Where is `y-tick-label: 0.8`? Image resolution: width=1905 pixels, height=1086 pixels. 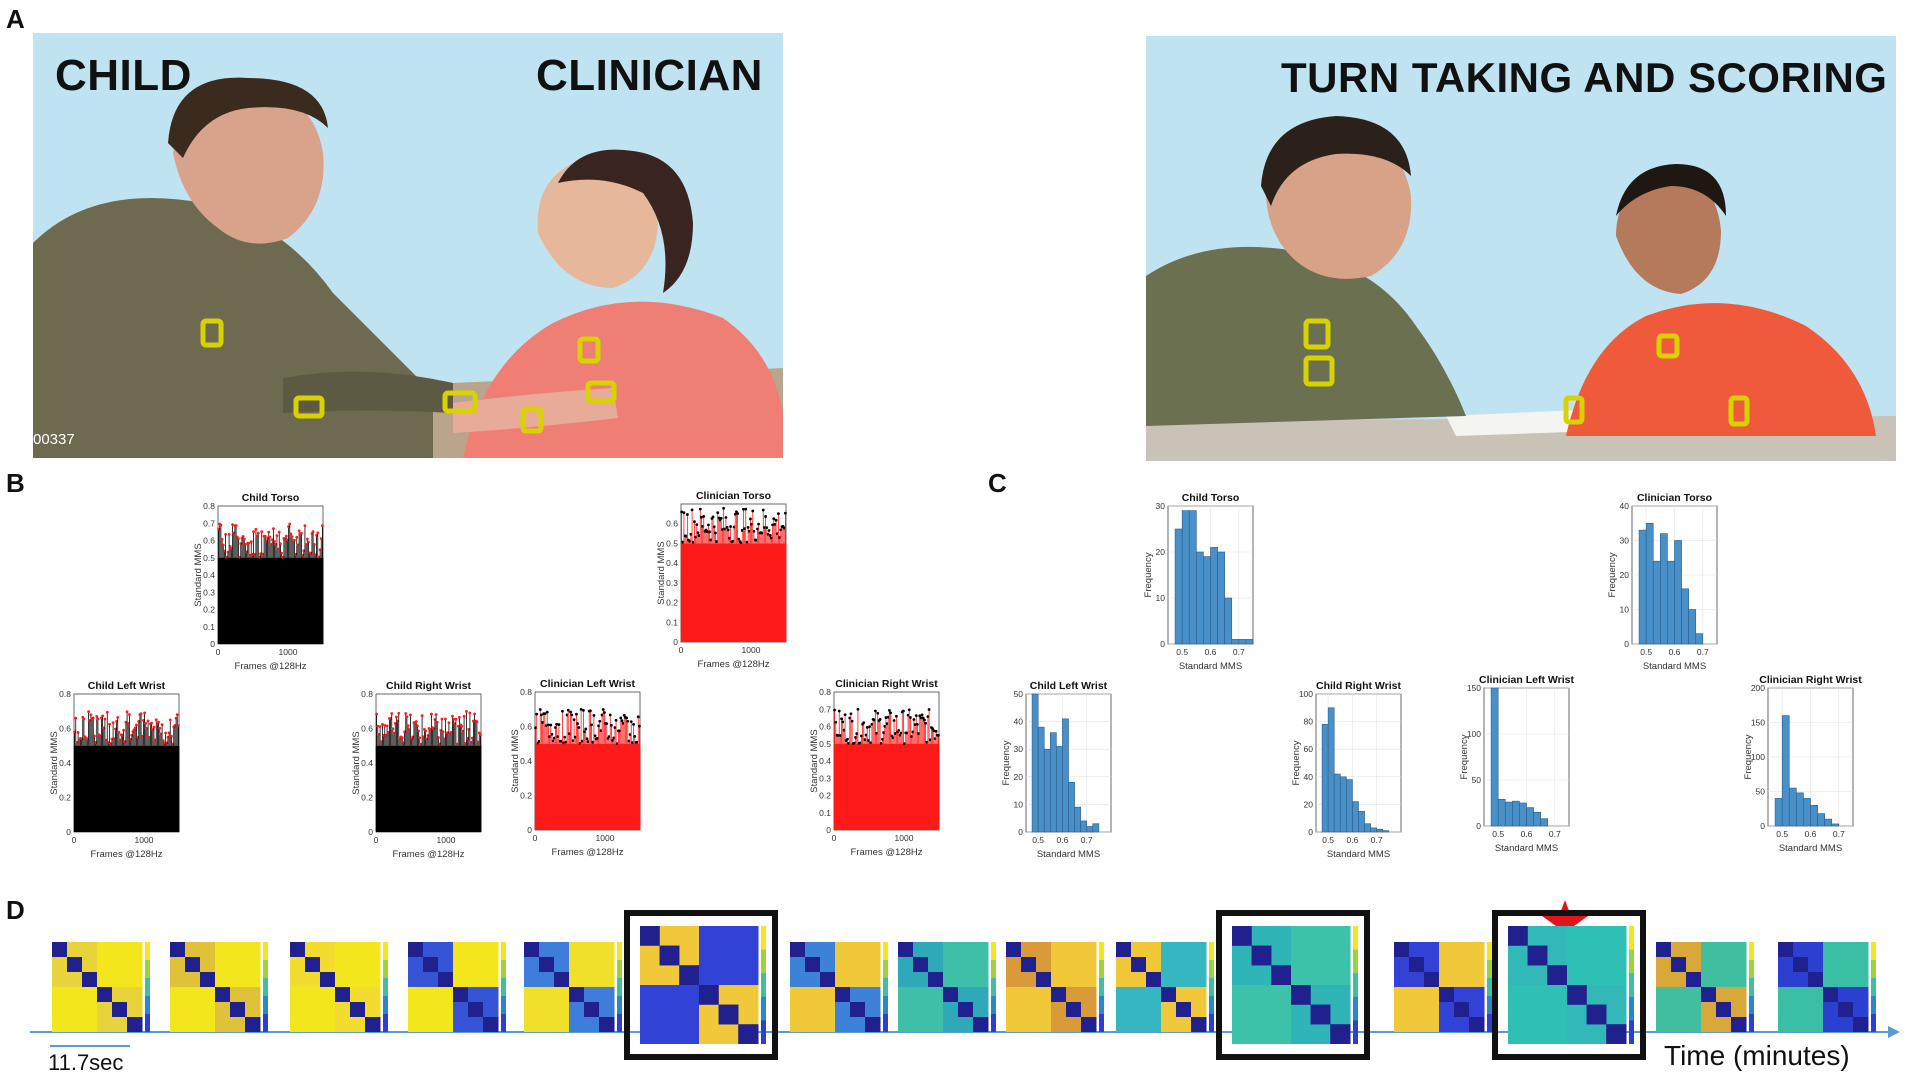
y-tick-label: 0.8 is located at coordinates (209, 506).